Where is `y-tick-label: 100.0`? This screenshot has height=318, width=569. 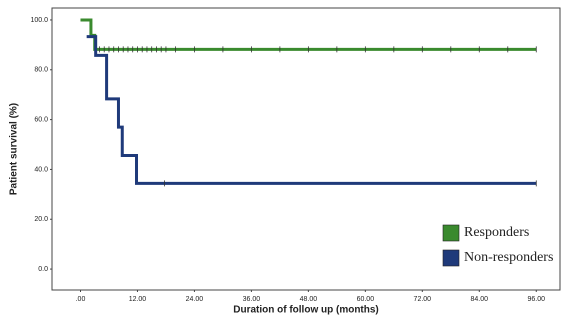 y-tick-label: 100.0 is located at coordinates (39, 20).